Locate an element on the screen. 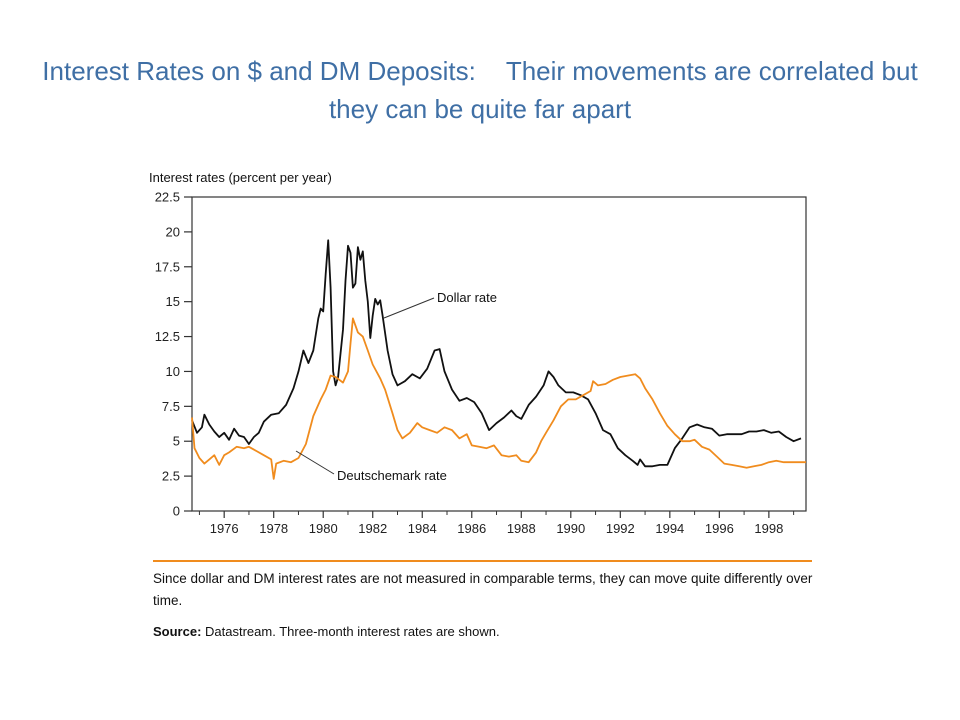  x-tick-label: 1998 is located at coordinates (768, 528).